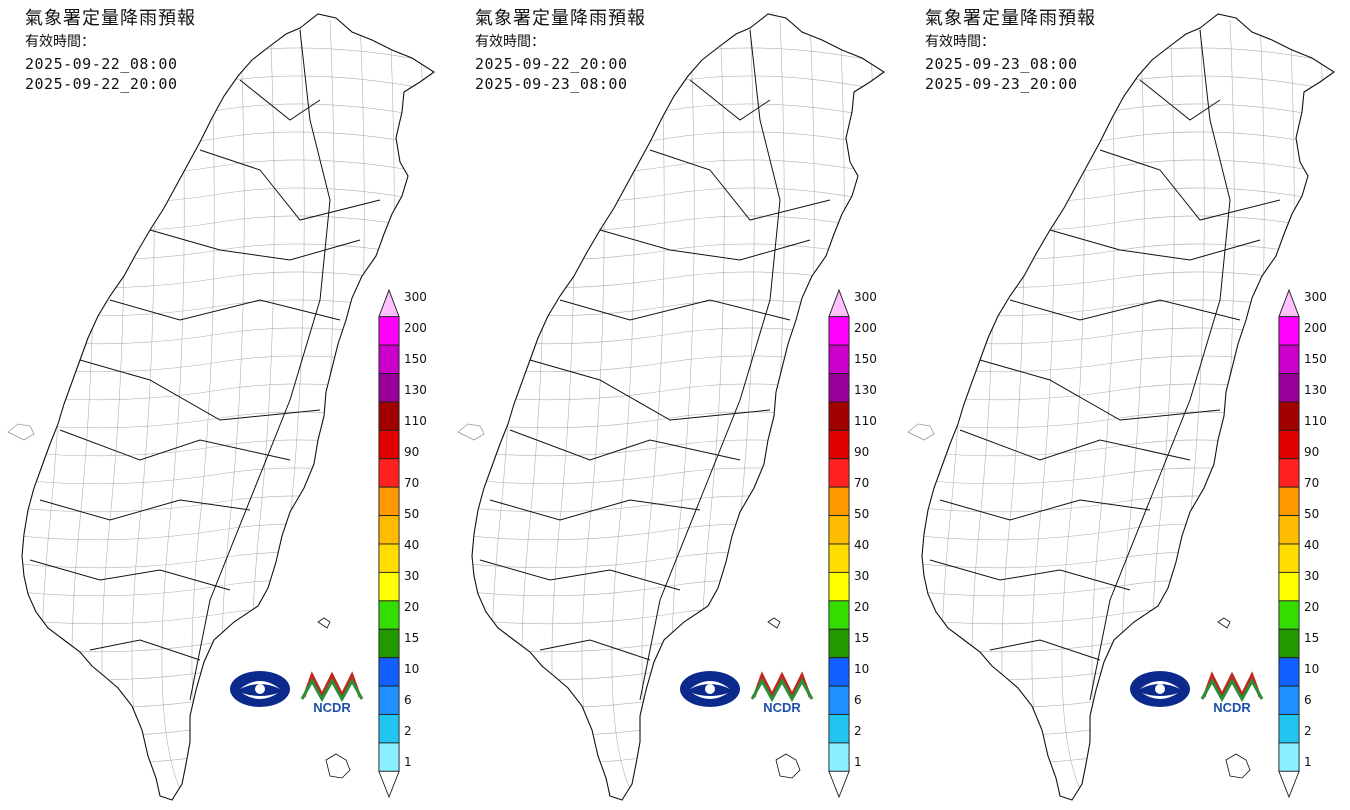 This screenshot has width=1350, height=810. I want to click on legend-label: 1, so click(408, 762).